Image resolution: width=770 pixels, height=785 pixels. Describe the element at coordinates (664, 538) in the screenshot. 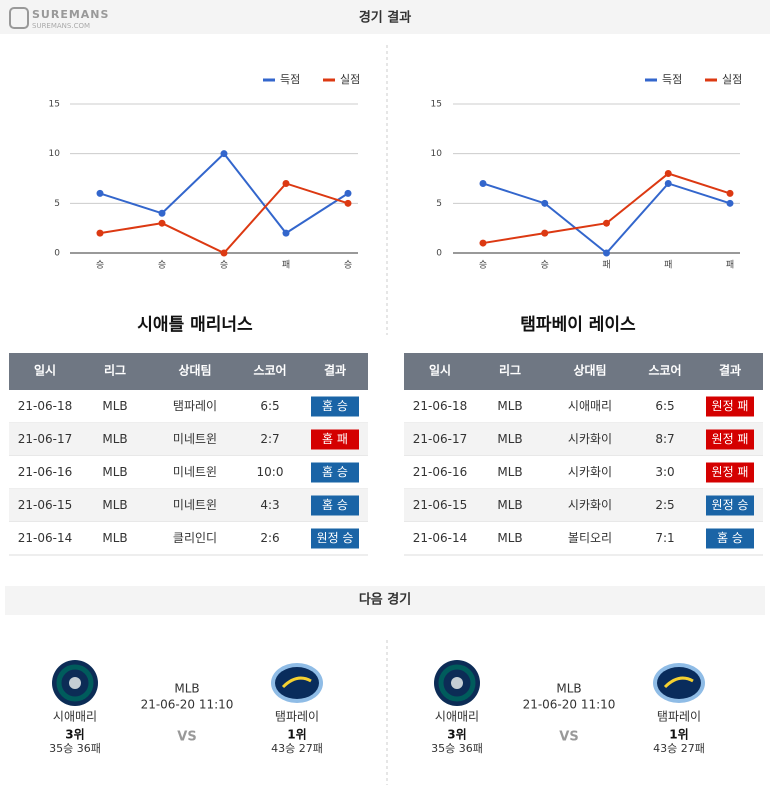

I see `table-cell: 7:1` at that location.